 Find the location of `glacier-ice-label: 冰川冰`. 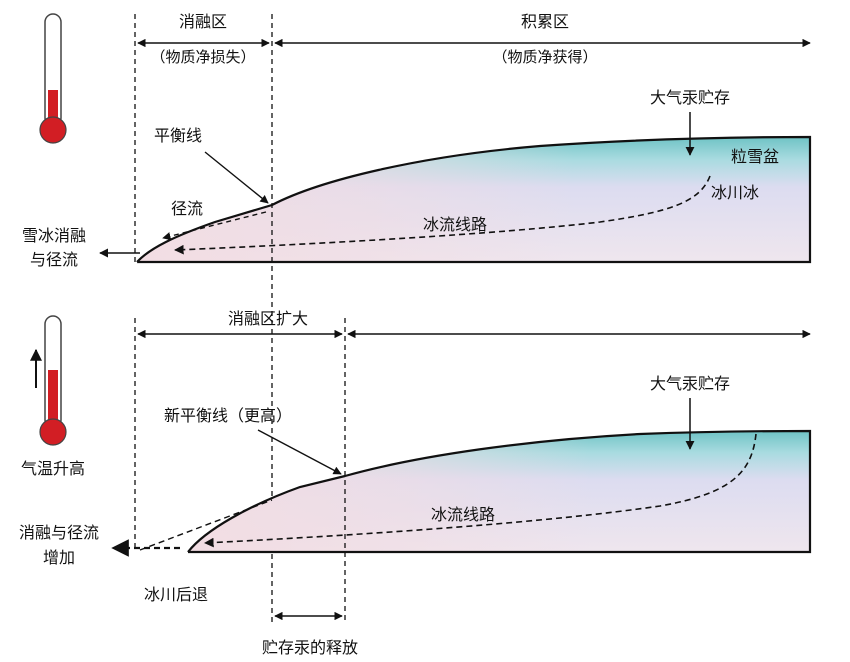

glacier-ice-label: 冰川冰 is located at coordinates (735, 192).